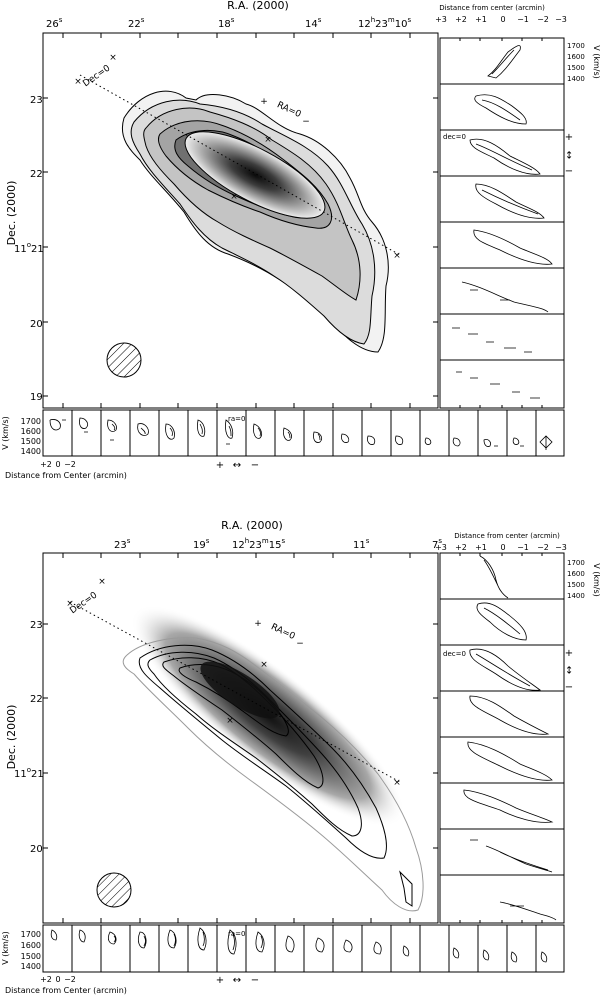 The width and height of the screenshot is (600, 997). What do you see at coordinates (255, 980) in the screenshot?
I see `bottom-bottom-sign-minus: −` at bounding box center [255, 980].